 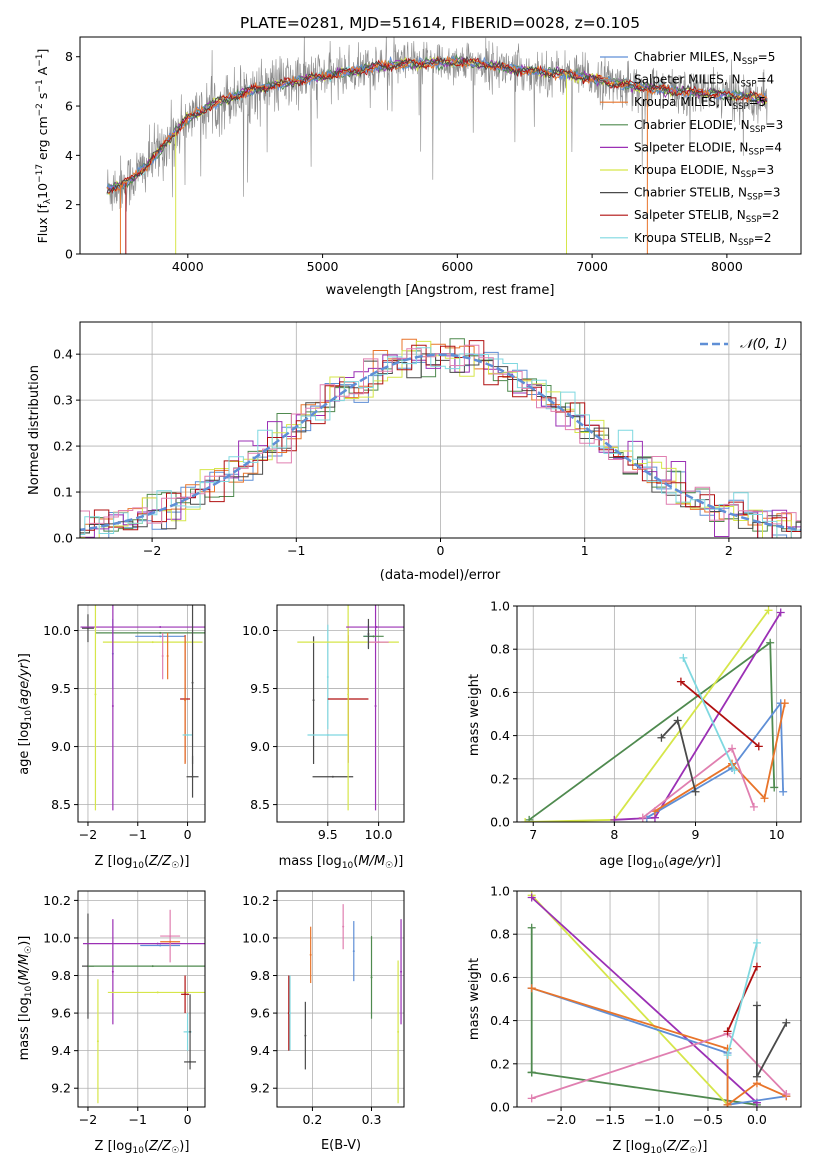 What do you see at coordinates (704, 81) in the screenshot?
I see `legend-entry-salpeter_miles: Salpeter MILES, NSSP=4` at bounding box center [704, 81].